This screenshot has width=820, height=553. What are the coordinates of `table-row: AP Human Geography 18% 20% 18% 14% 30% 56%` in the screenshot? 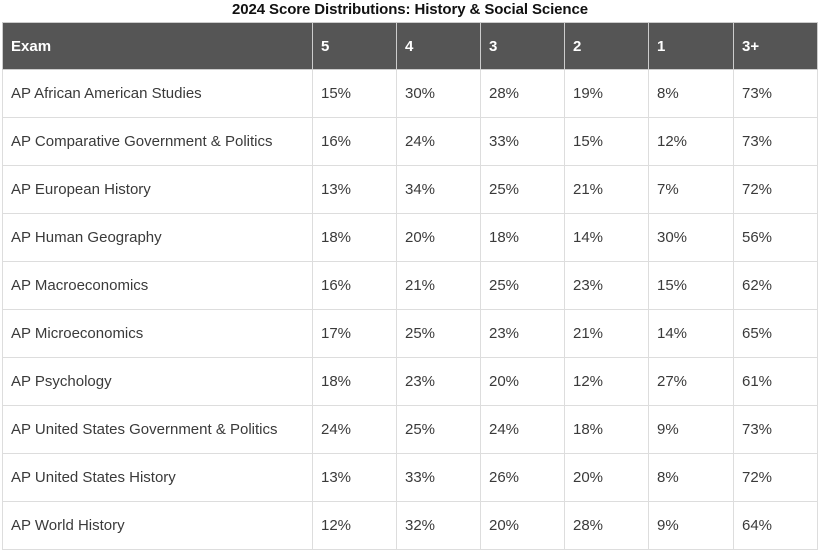 It's located at (410, 237).